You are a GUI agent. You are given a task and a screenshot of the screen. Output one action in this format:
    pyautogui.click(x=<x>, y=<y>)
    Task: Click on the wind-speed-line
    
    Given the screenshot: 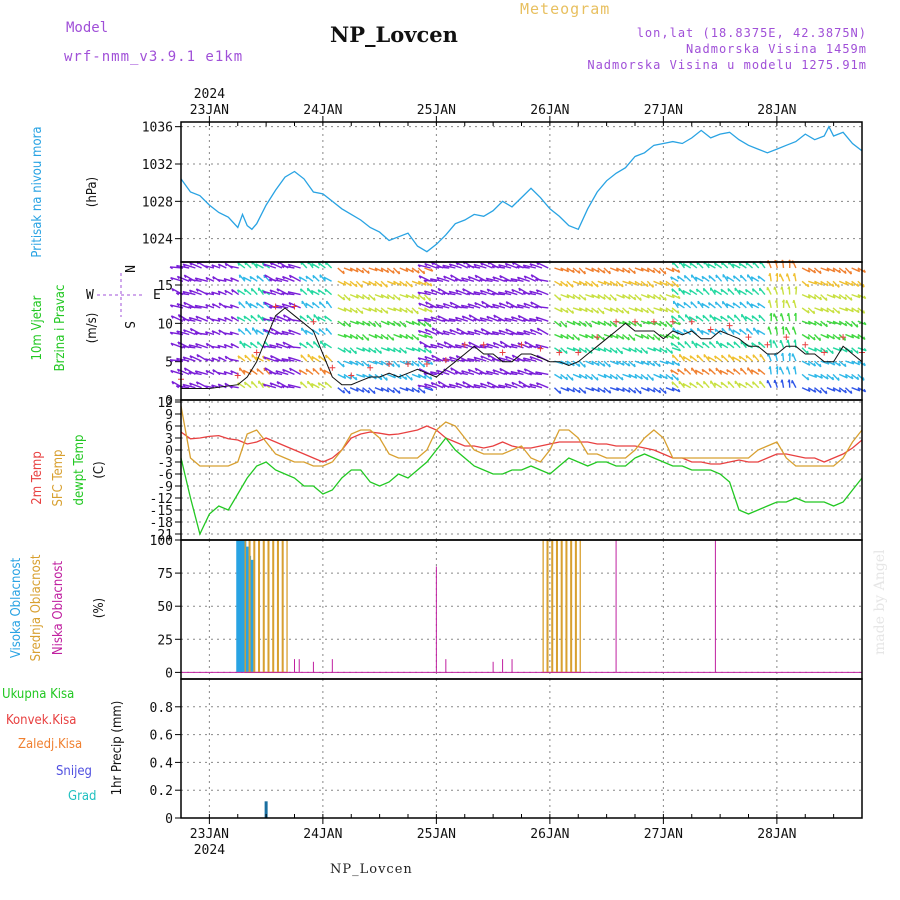 What is the action you would take?
    pyautogui.click(x=522, y=348)
    